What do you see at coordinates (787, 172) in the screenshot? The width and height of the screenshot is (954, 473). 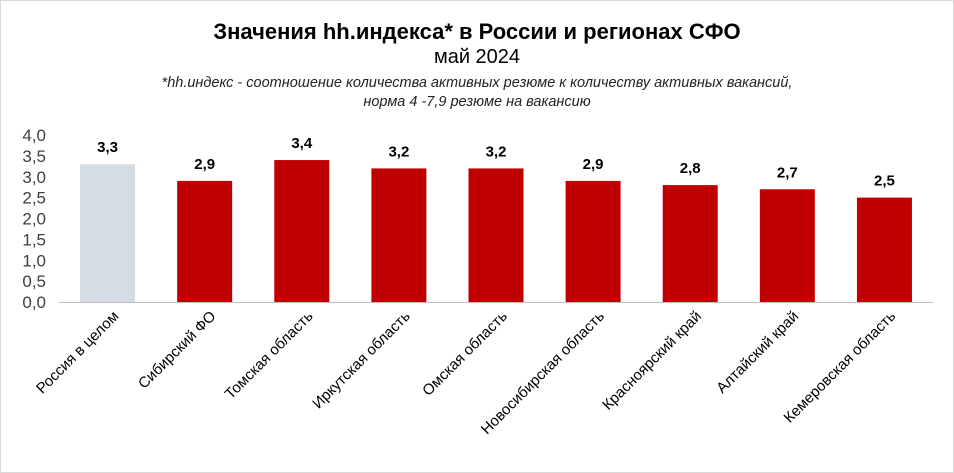 I see `data-label: 2,7` at bounding box center [787, 172].